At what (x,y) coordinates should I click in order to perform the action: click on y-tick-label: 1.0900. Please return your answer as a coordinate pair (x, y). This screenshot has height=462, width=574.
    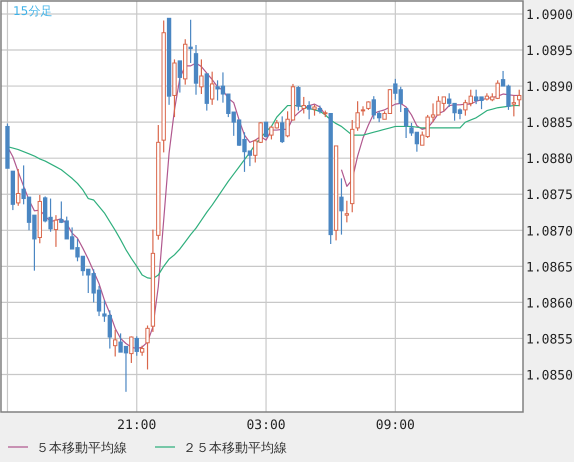
    Looking at the image, I should click on (549, 15).